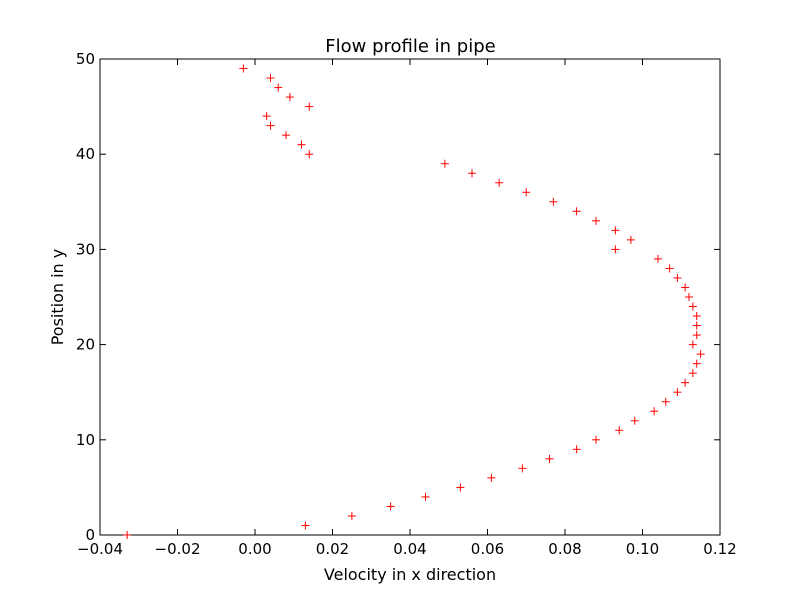 The height and width of the screenshot is (595, 800). I want to click on x-axis-label: Velocity in x direction, so click(410, 574).